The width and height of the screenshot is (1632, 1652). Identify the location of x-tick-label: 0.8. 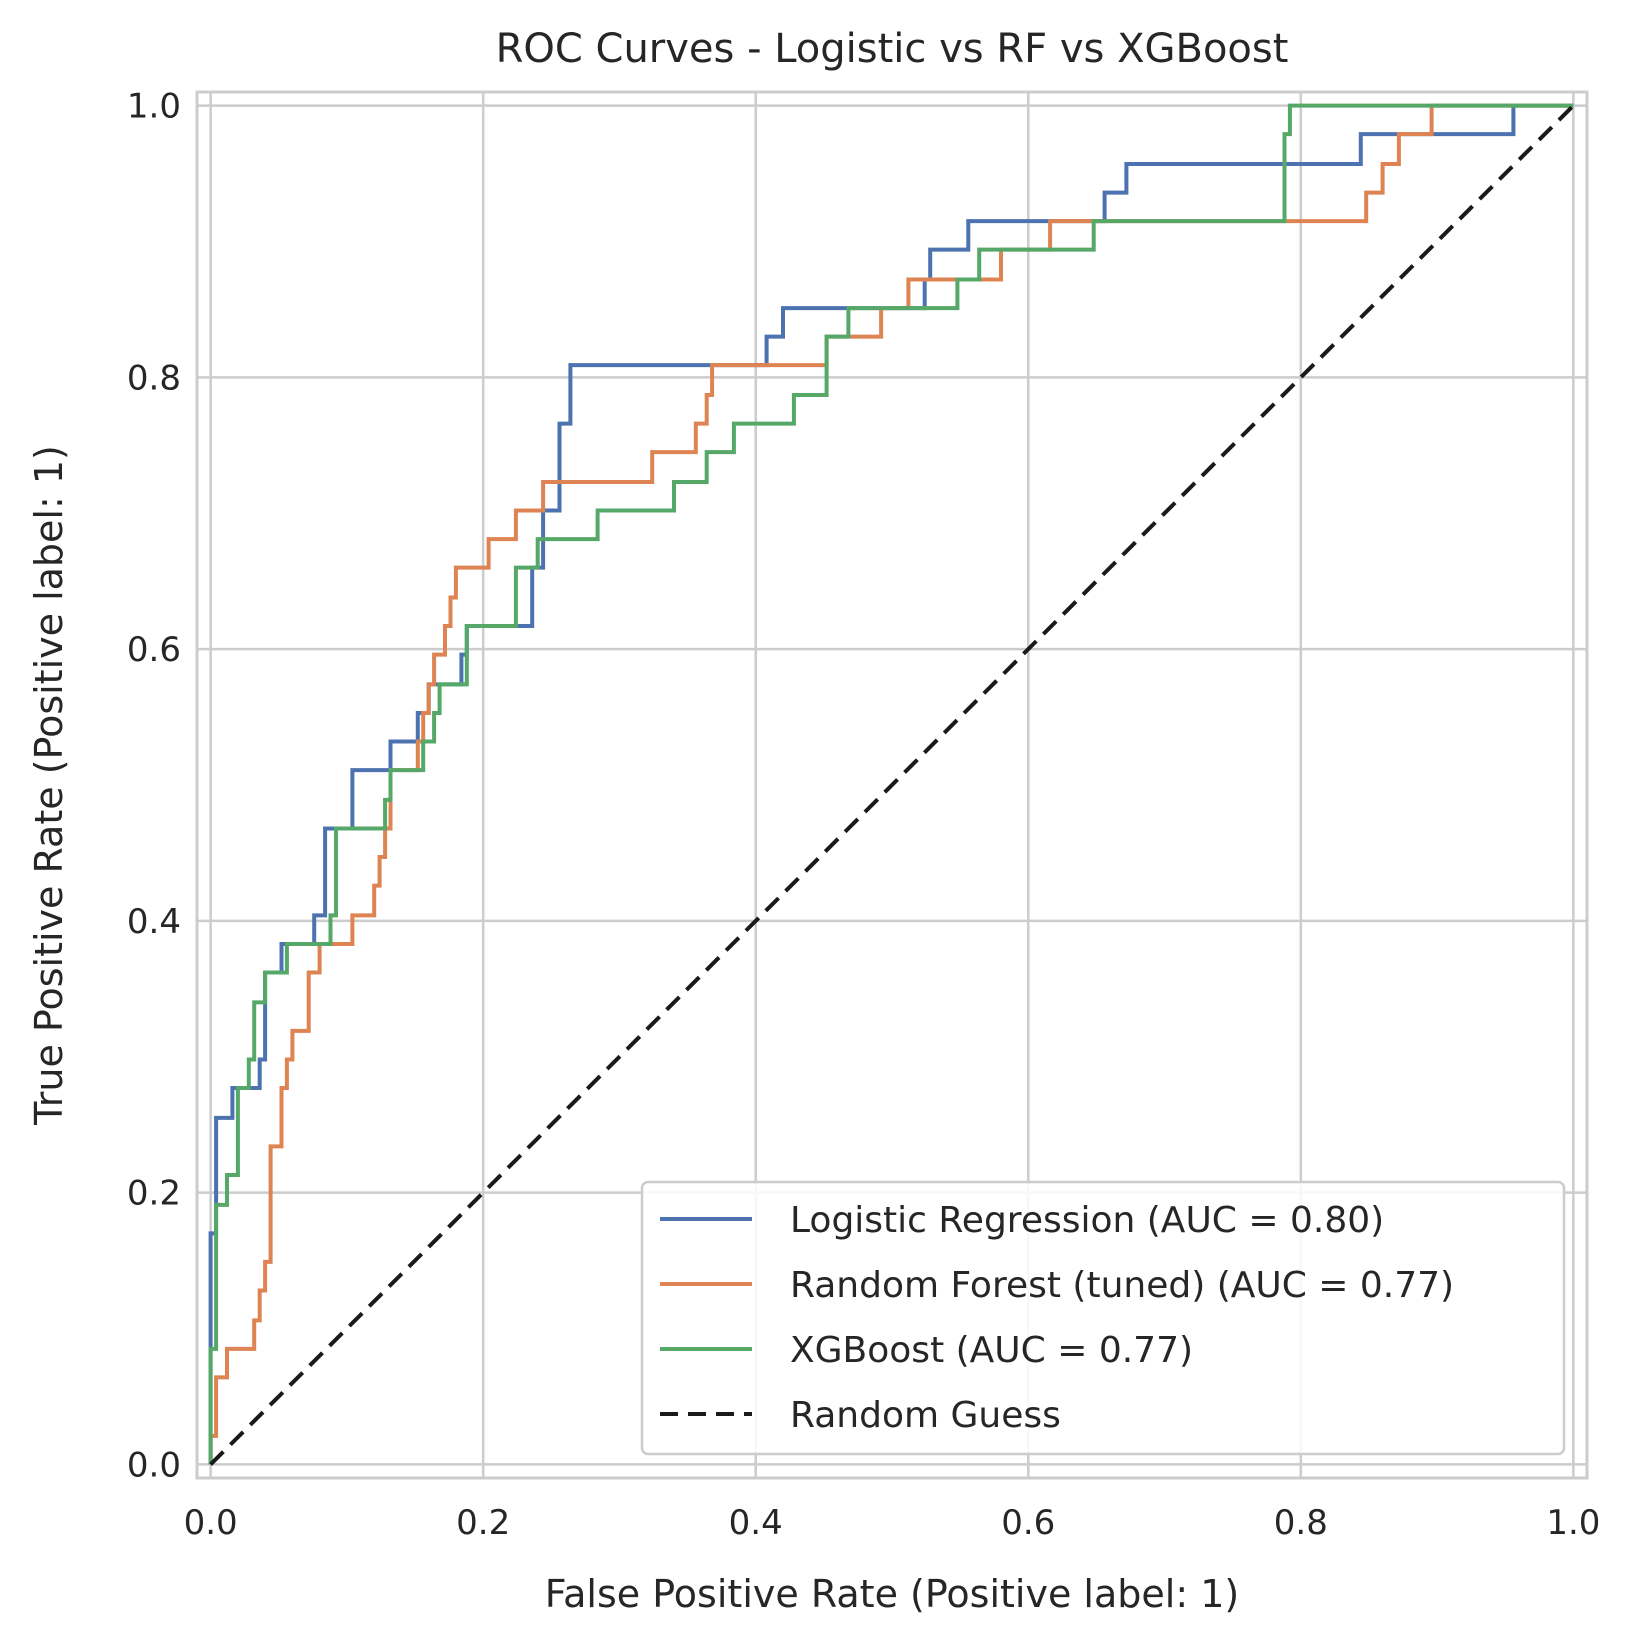
(1301, 1523).